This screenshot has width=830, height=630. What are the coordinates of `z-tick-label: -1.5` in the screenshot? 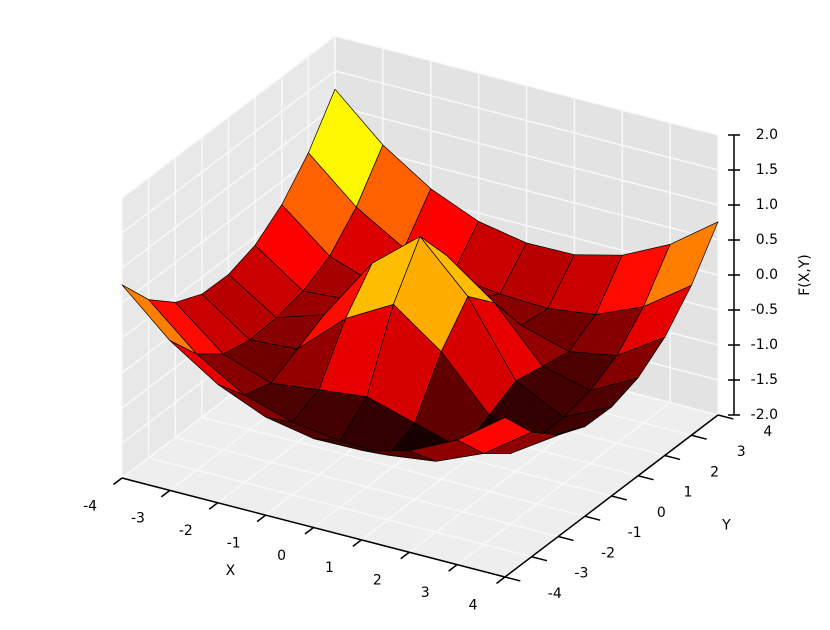 It's located at (764, 380).